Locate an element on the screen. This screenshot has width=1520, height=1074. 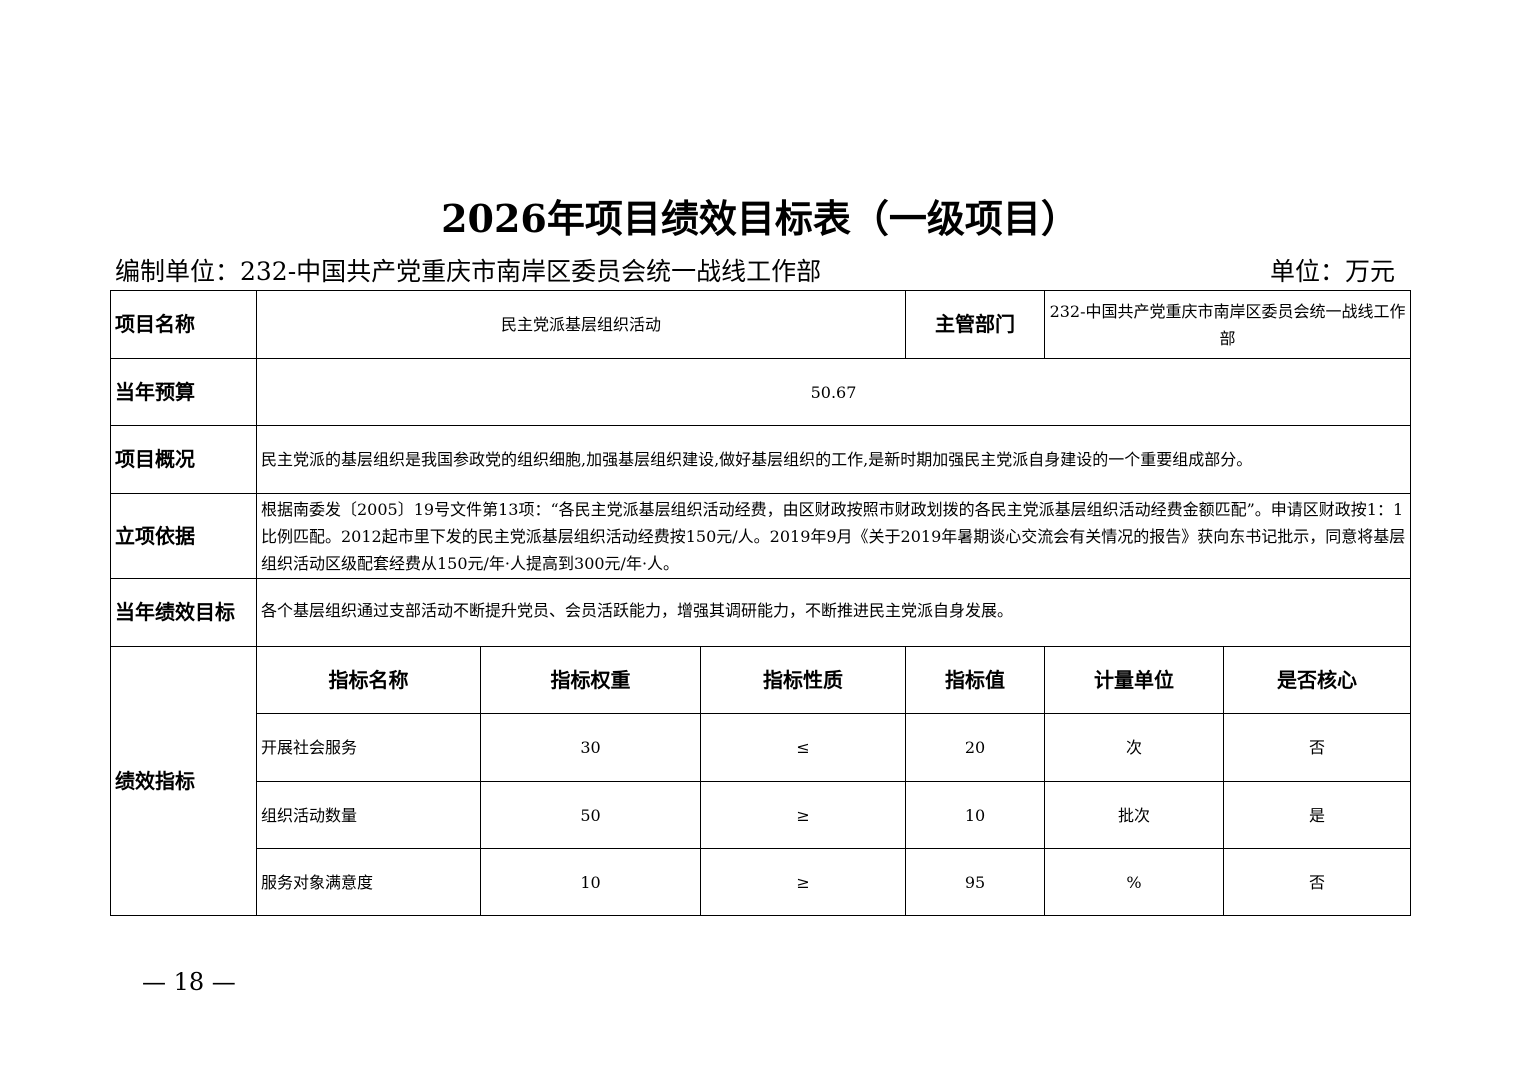
indicator-weight: 10 is located at coordinates (590, 882).